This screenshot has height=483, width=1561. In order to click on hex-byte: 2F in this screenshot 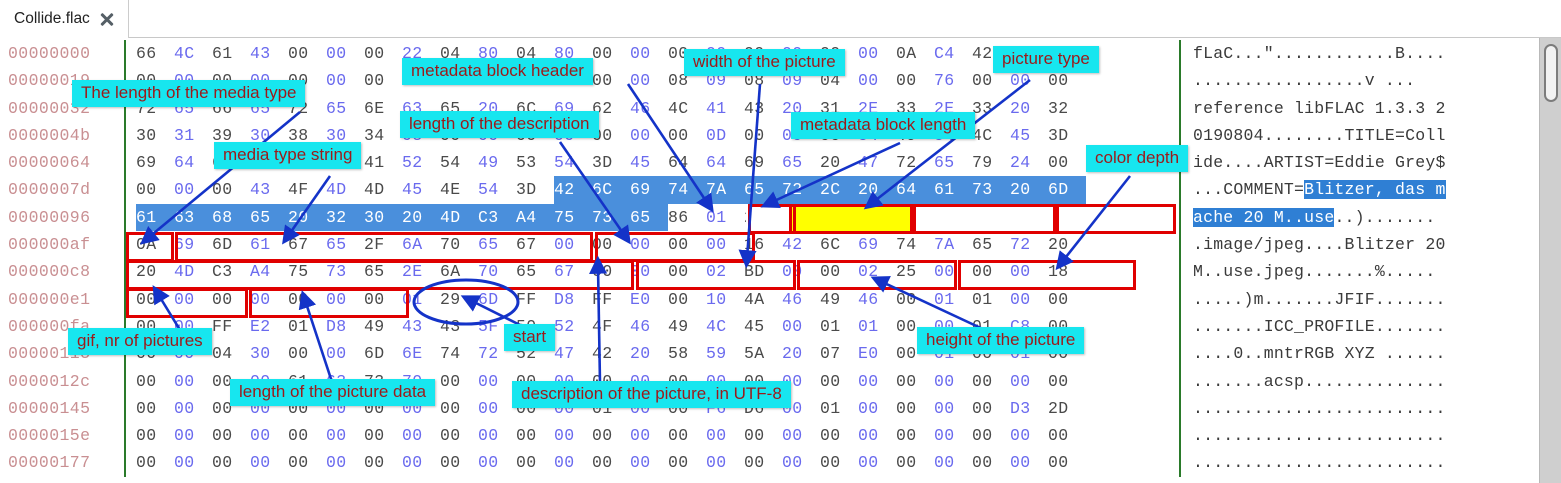, I will do `click(374, 245)`.